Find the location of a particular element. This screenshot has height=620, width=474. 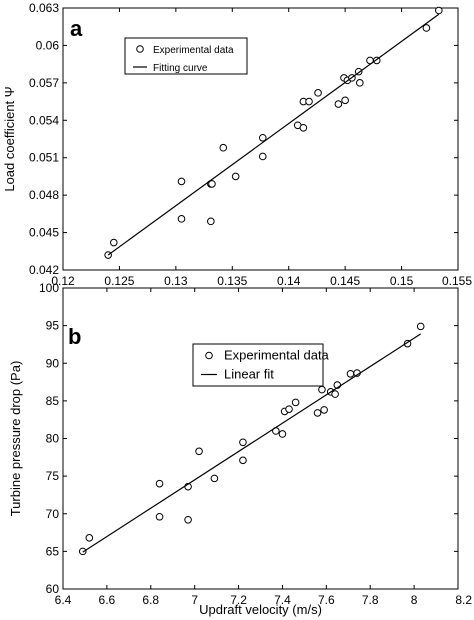

y-tick-label: 0.048 is located at coordinates (44, 195).